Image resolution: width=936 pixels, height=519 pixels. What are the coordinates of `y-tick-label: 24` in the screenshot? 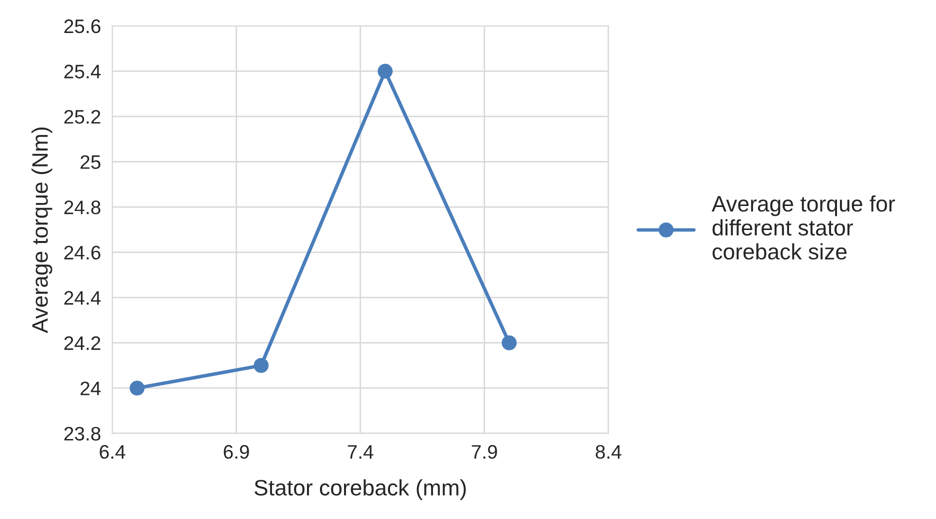 It's located at (90, 389).